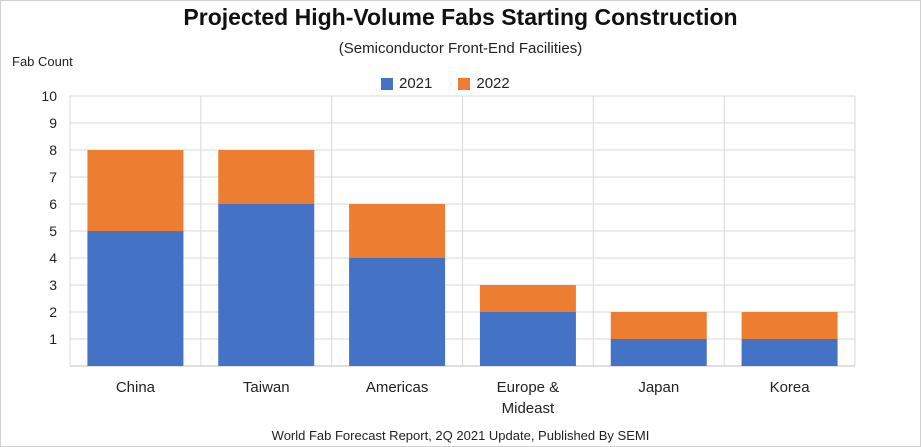 The width and height of the screenshot is (921, 447). What do you see at coordinates (53, 231) in the screenshot?
I see `y-tick-label: 5` at bounding box center [53, 231].